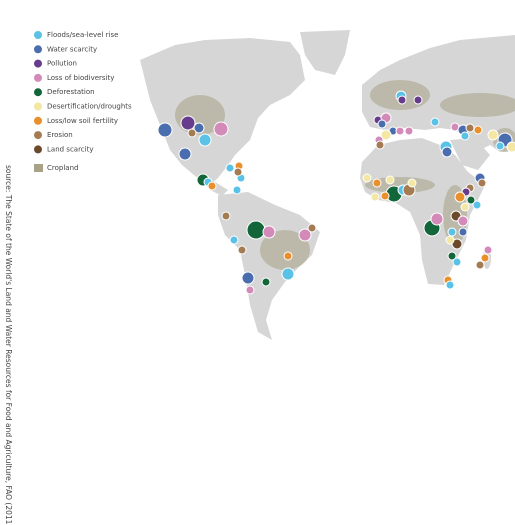 This screenshot has width=515, height=525. What do you see at coordinates (82, 121) in the screenshot?
I see `legend-label: Loss/low soil fertility` at bounding box center [82, 121].